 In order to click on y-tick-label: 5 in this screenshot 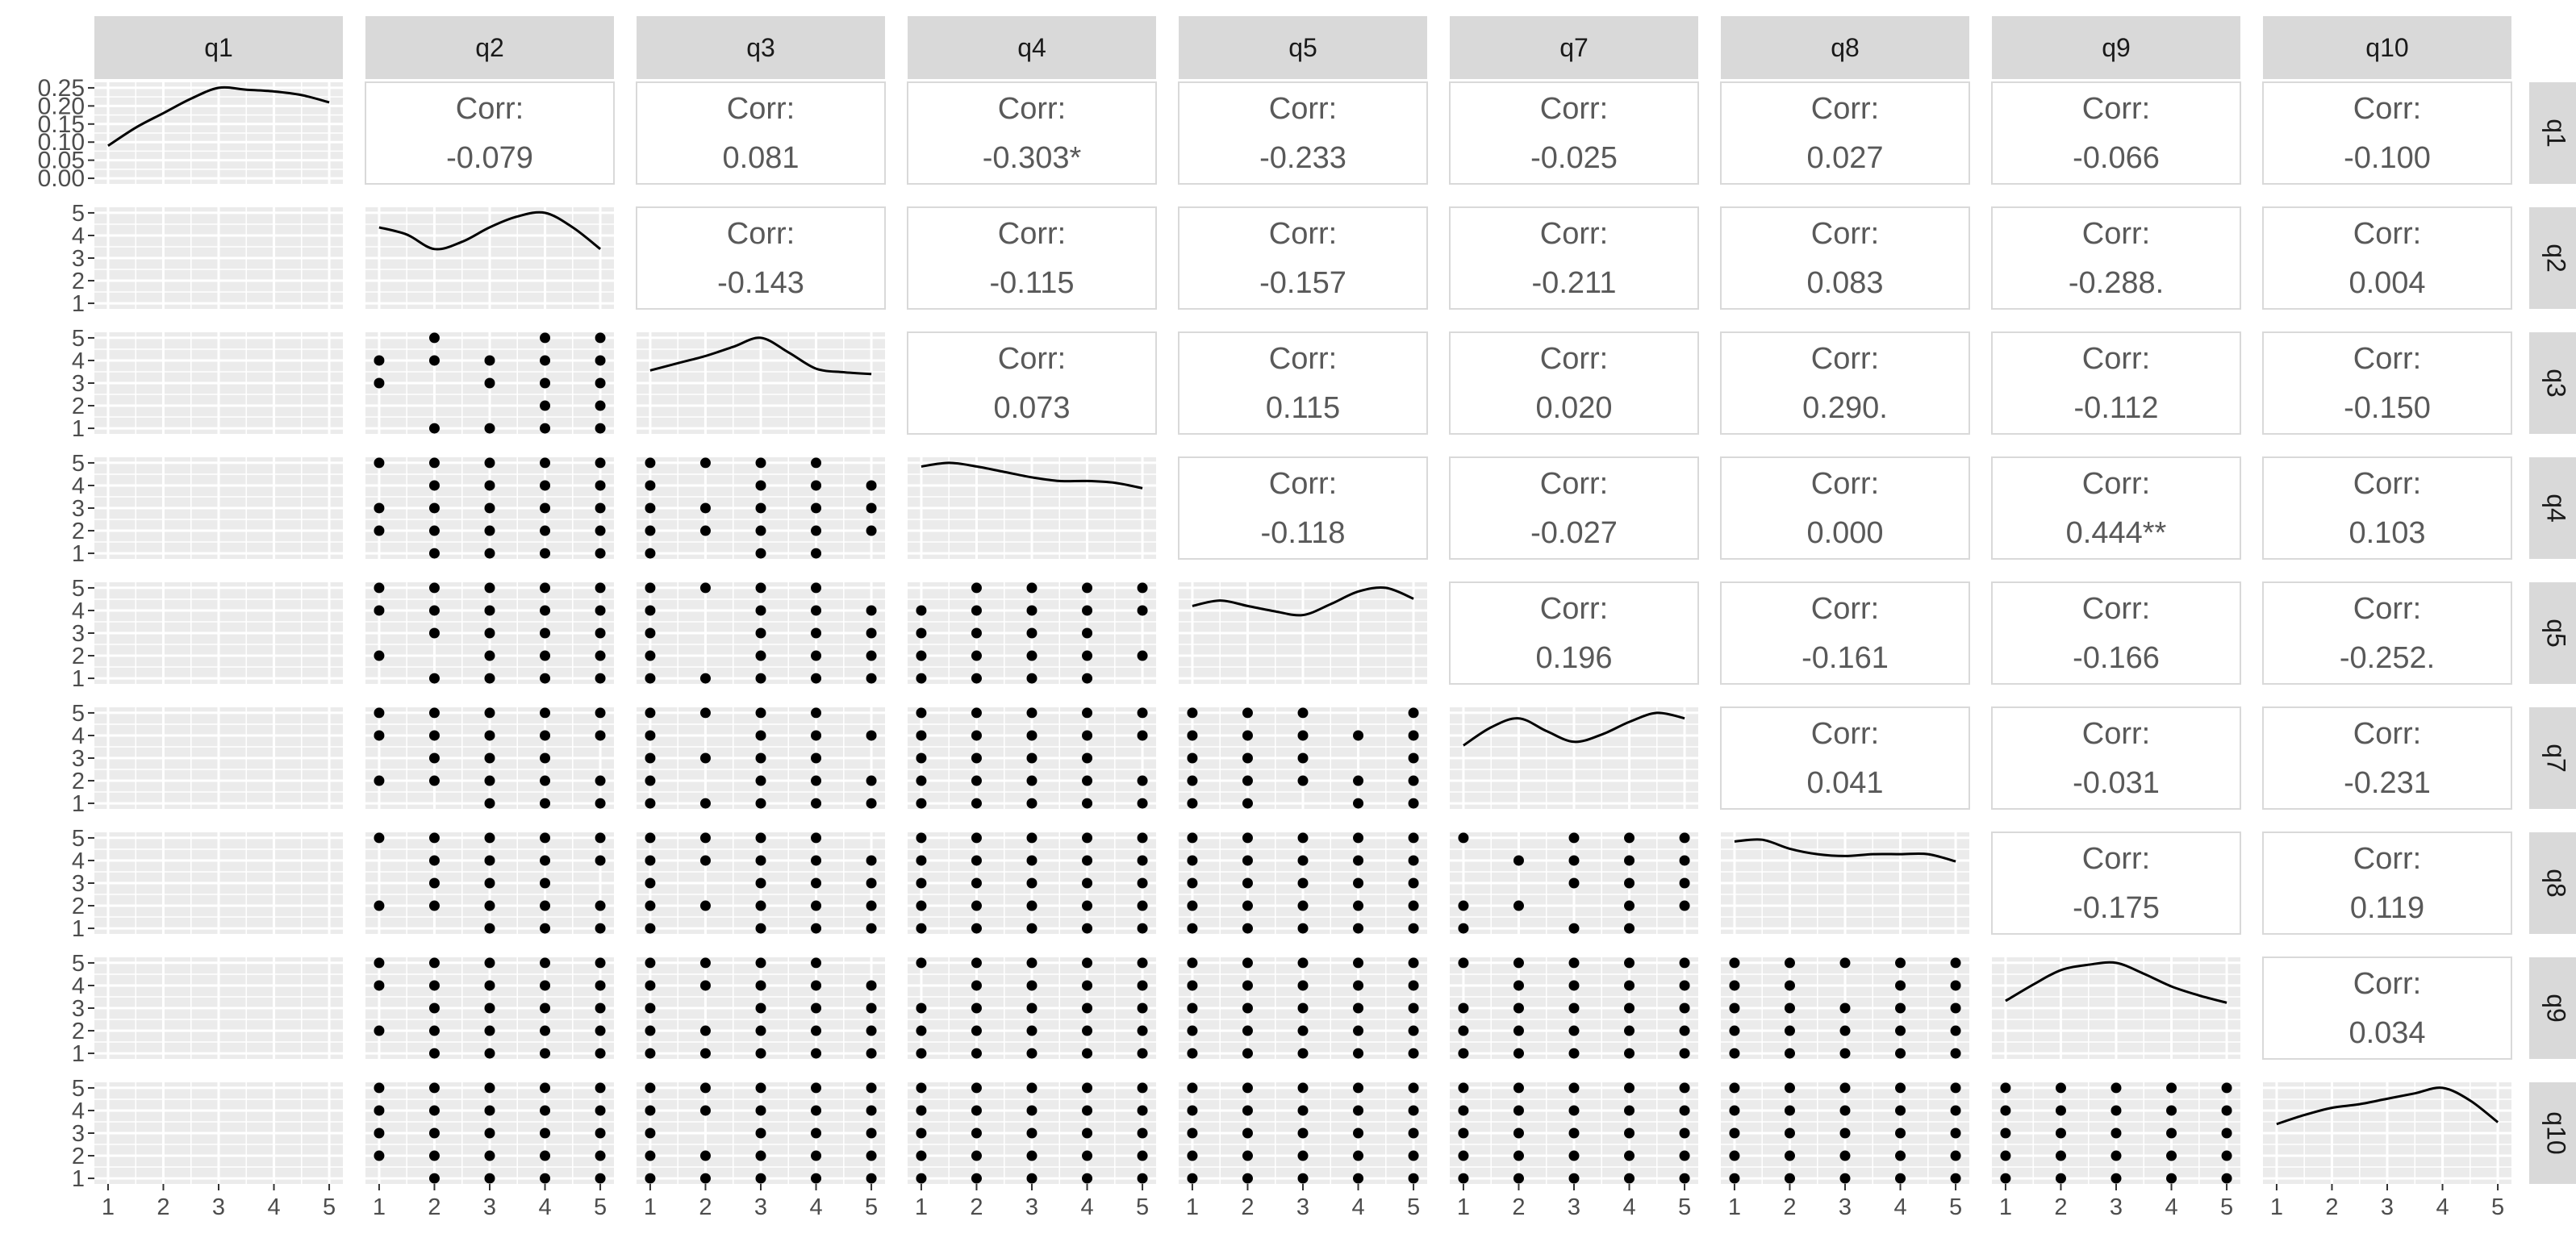, I will do `click(78, 589)`.